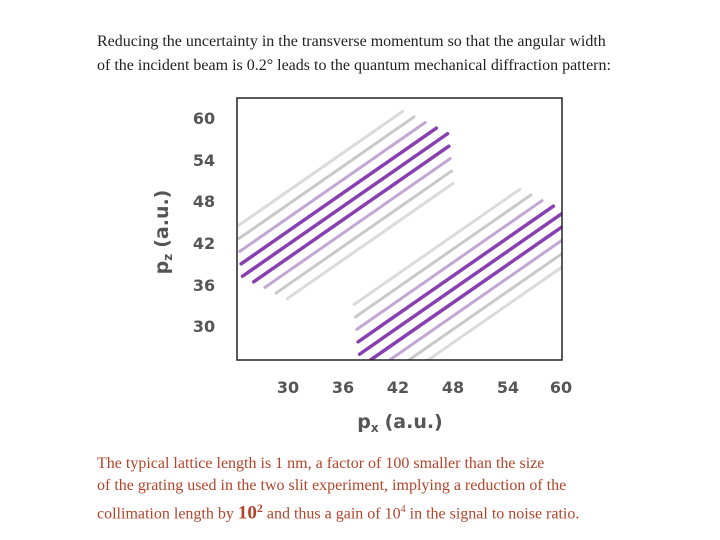 The width and height of the screenshot is (720, 540). I want to click on x-tick-label: 36, so click(343, 387).